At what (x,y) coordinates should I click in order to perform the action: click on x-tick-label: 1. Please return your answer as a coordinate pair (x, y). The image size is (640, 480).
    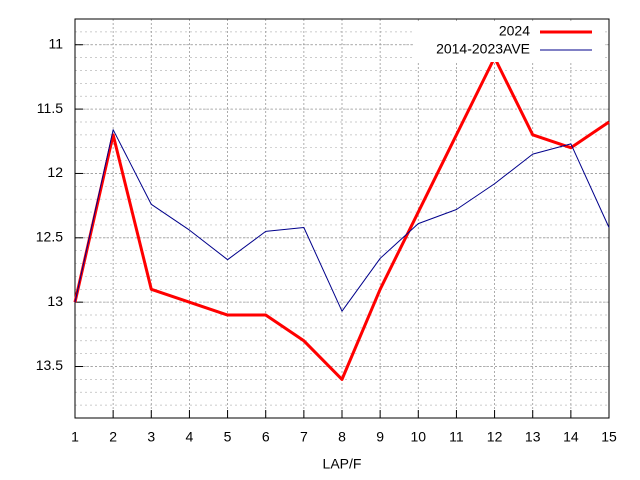
    Looking at the image, I should click on (75, 437).